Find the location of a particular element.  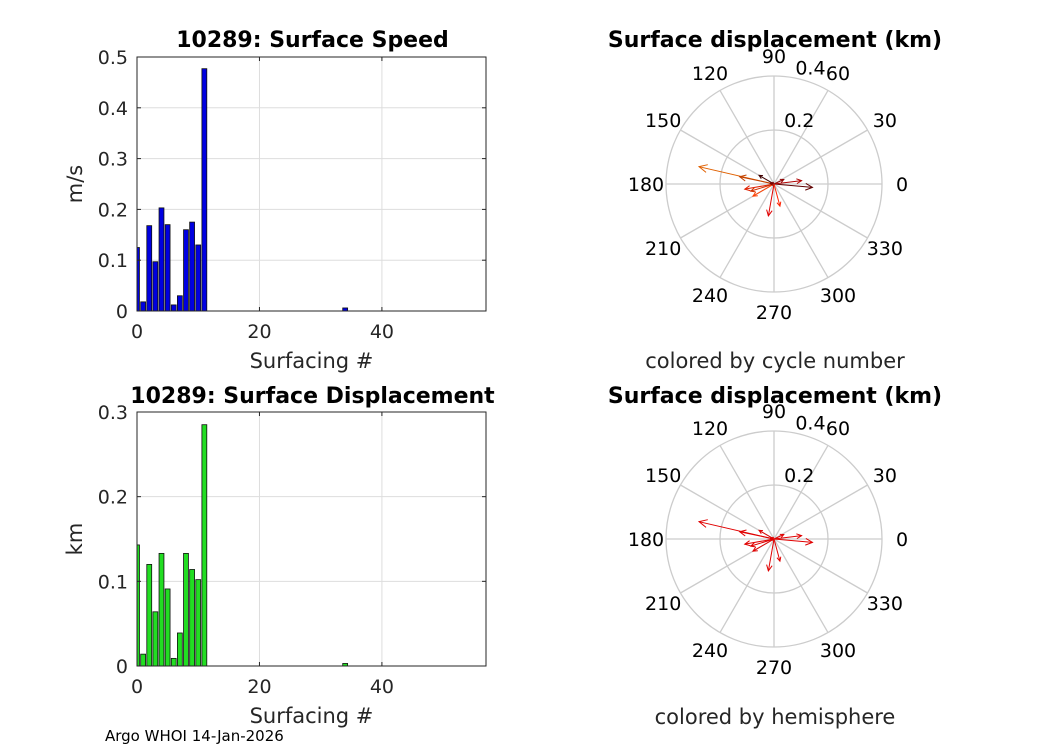

polar-hemi-angle-label: 120 is located at coordinates (710, 429).